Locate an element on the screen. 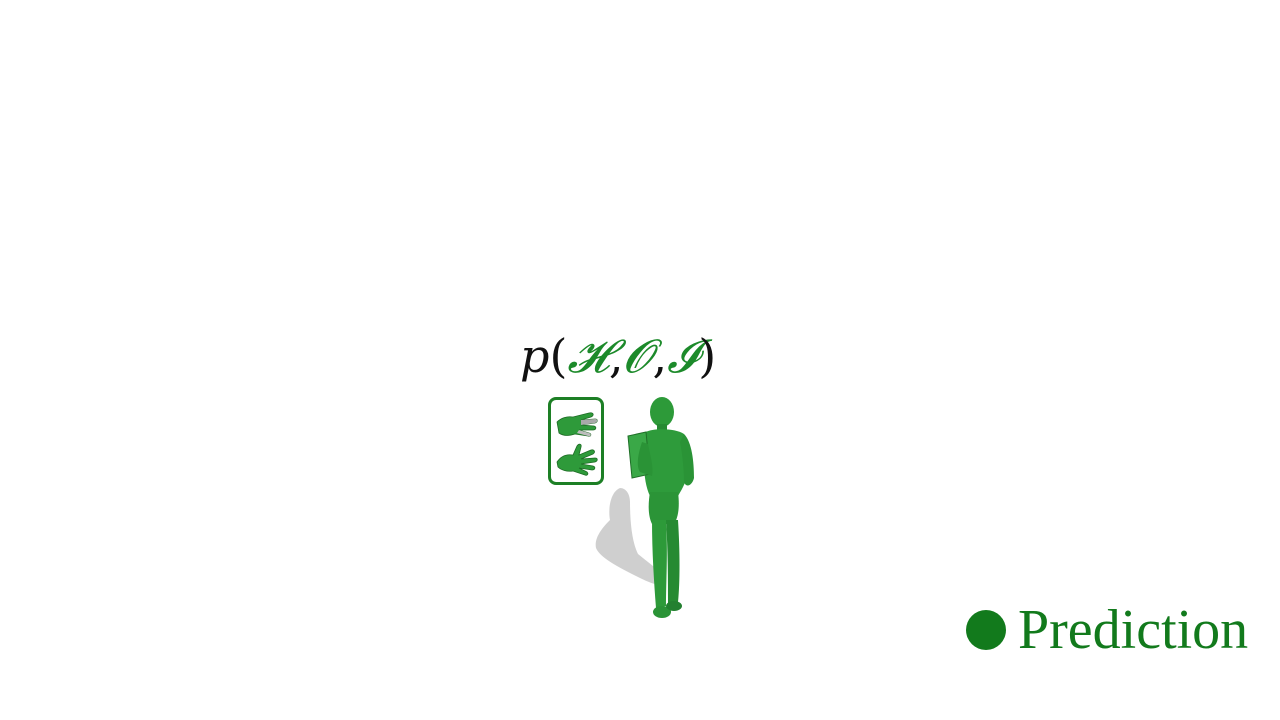  formula-function: p is located at coordinates (535, 356).